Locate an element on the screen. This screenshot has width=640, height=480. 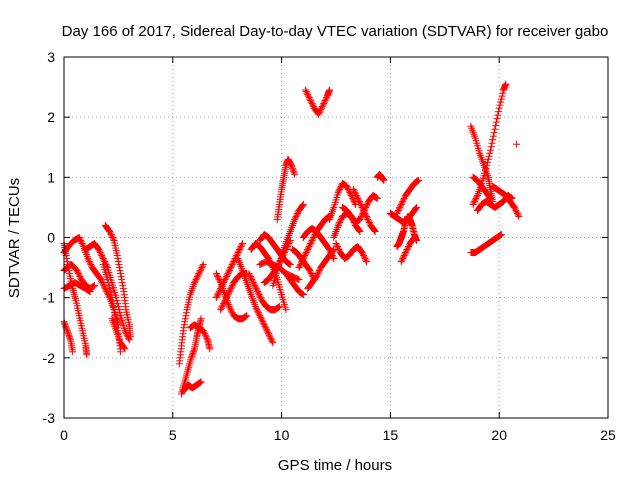
x-tick-label: 15 is located at coordinates (391, 435).